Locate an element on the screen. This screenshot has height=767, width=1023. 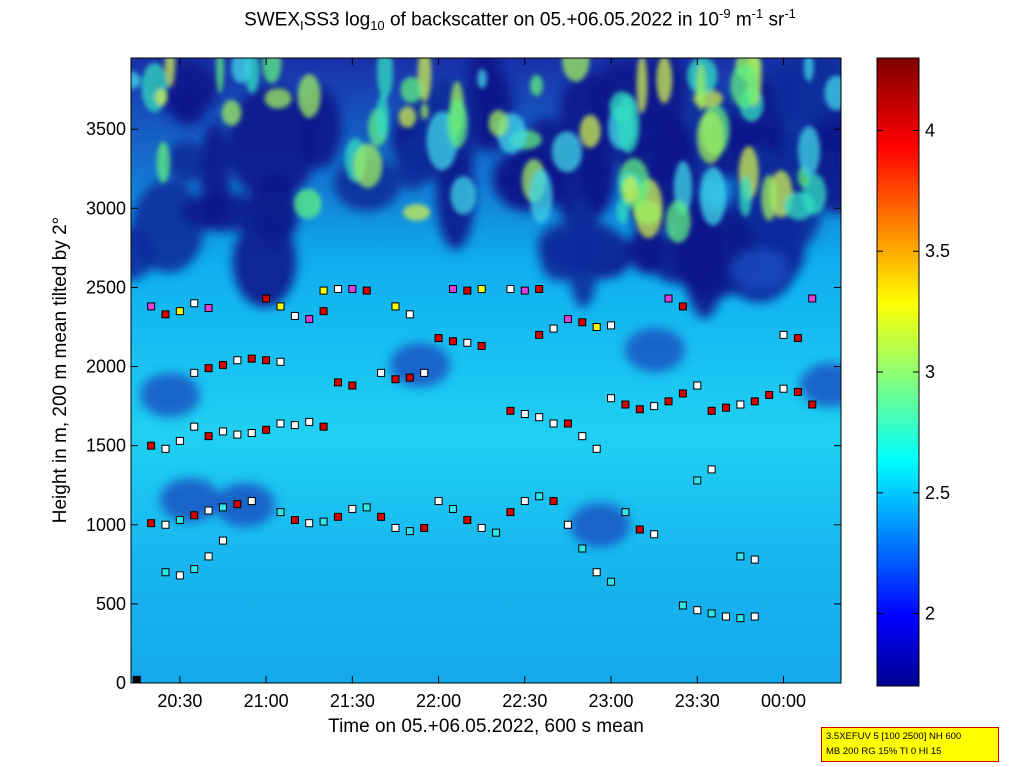
y-tick-label: 3500 is located at coordinates (106, 129).